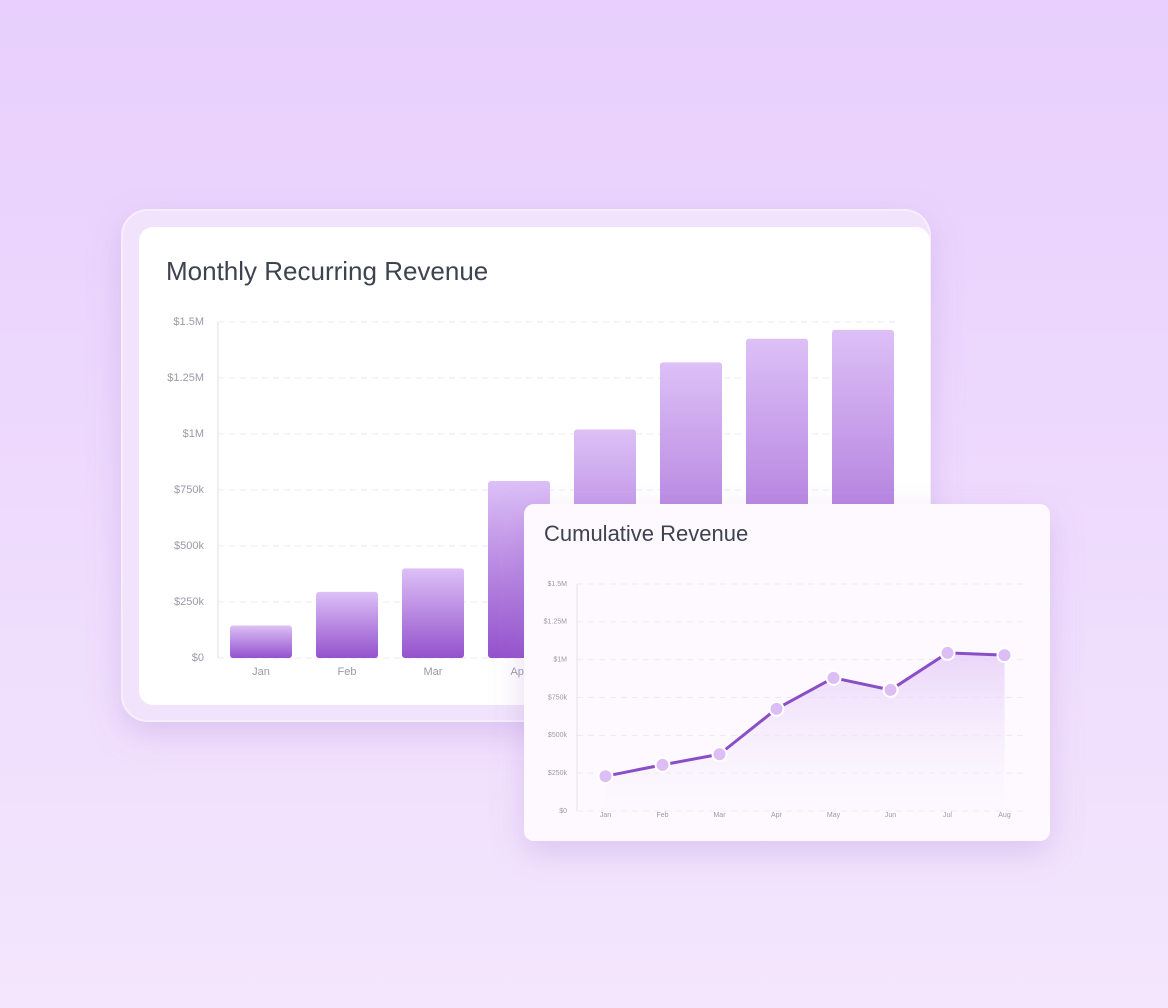 This screenshot has width=1168, height=1008. Describe the element at coordinates (1004, 815) in the screenshot. I see `x-tick-label: Aug` at that location.